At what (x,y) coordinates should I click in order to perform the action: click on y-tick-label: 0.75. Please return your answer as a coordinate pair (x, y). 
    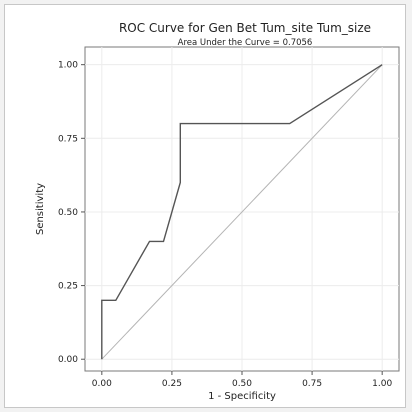
    Looking at the image, I should click on (68, 139).